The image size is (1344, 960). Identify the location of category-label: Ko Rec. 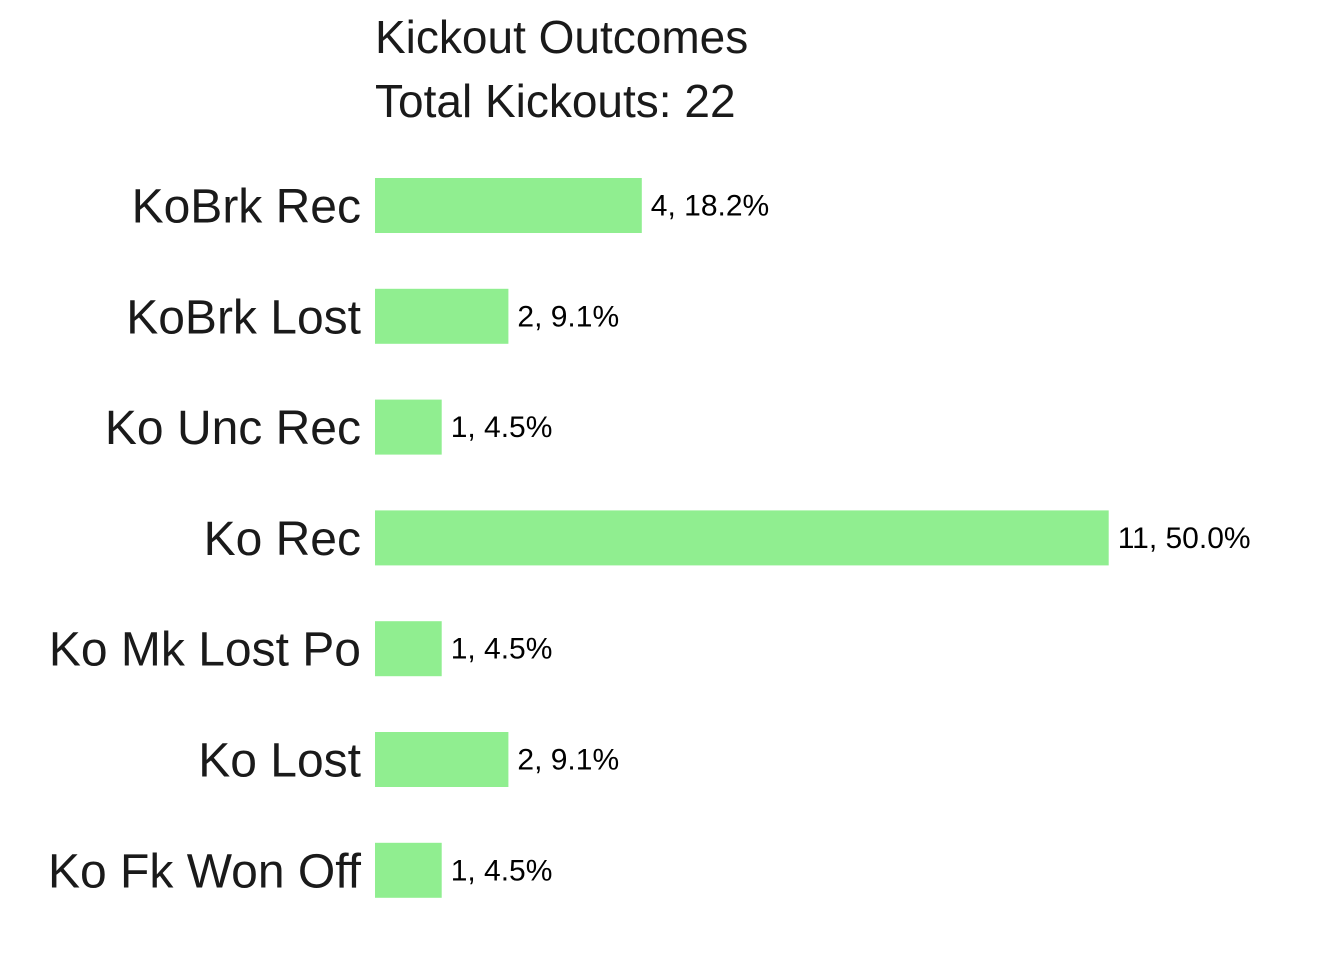
(282, 539).